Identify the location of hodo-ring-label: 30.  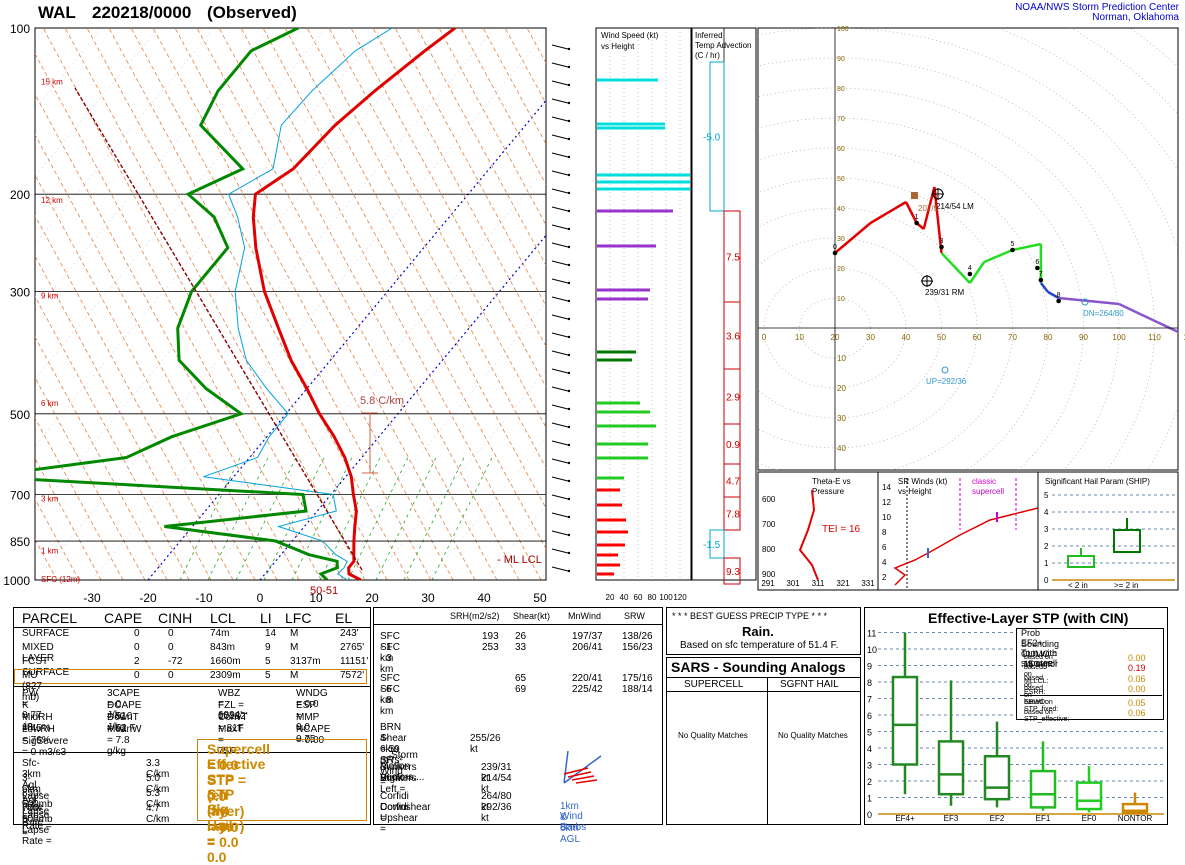
(841, 239).